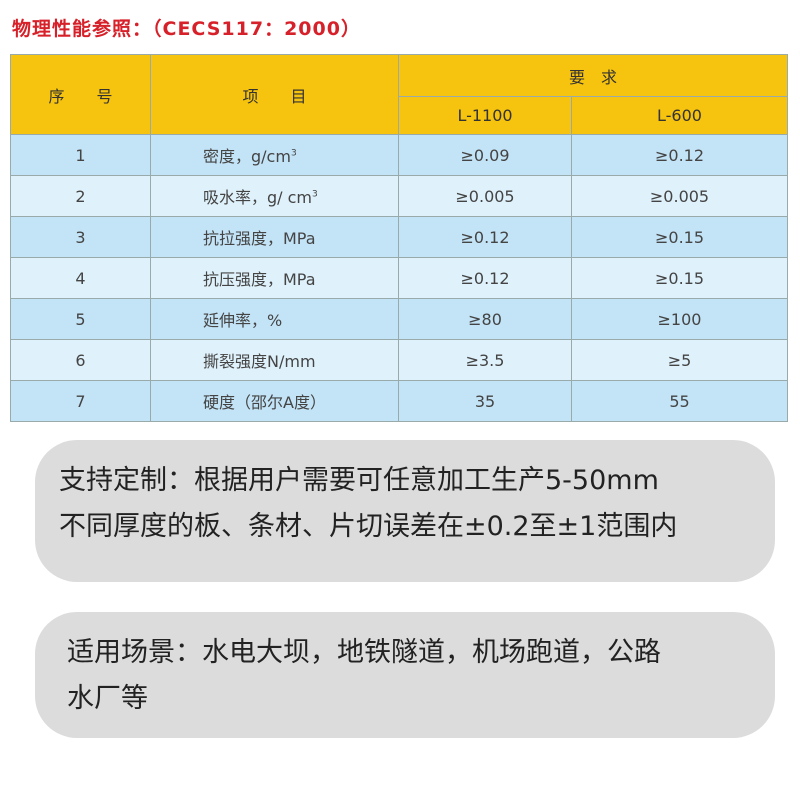 This screenshot has width=800, height=800. What do you see at coordinates (186, 29) in the screenshot?
I see `page-title: 物理性能参照：（CECS117：2000）` at bounding box center [186, 29].